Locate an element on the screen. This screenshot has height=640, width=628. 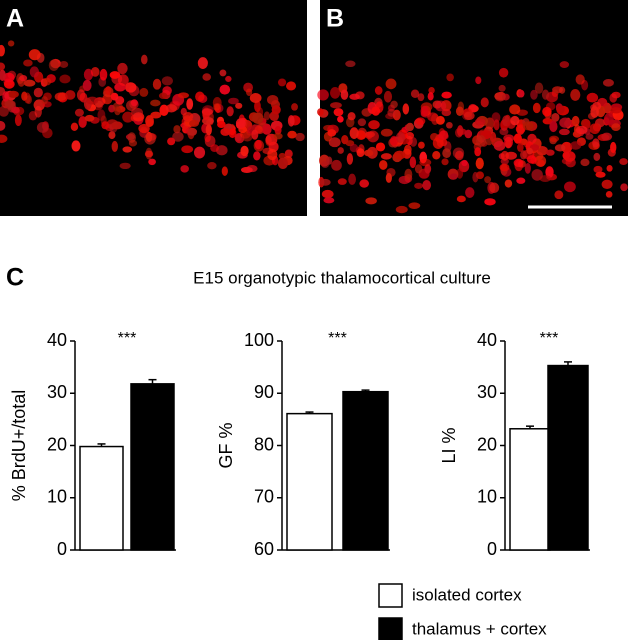
legend-label: thalamus + cortex is located at coordinates (479, 628).